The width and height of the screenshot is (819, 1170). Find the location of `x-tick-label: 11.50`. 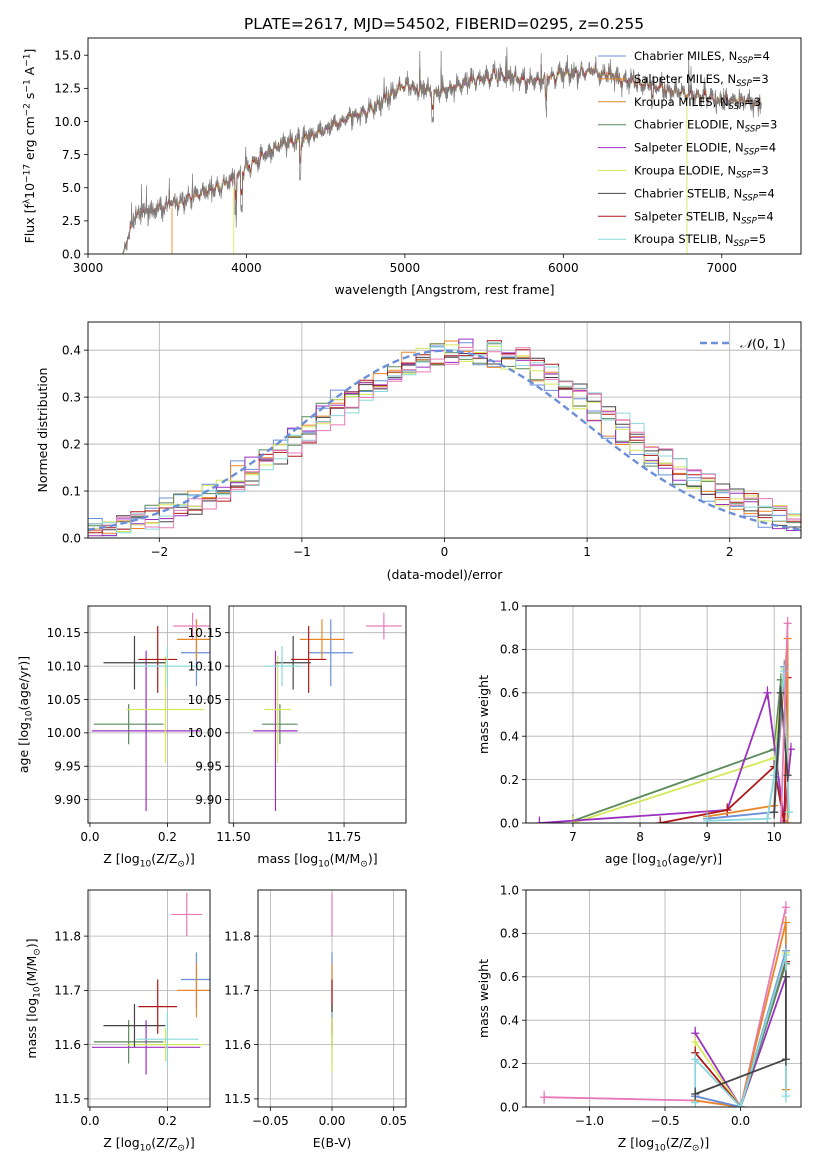

x-tick-label: 11.50 is located at coordinates (233, 837).